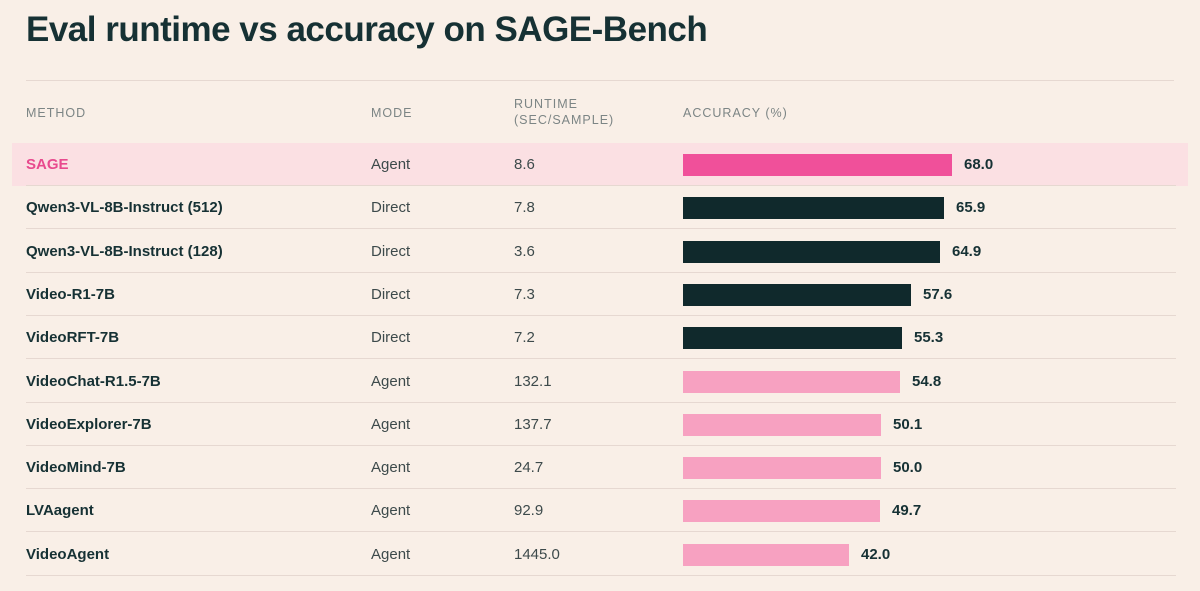 This screenshot has width=1200, height=591. What do you see at coordinates (600, 294) in the screenshot?
I see `table-row: Video-R1-7B Direct 7.3 57.6` at bounding box center [600, 294].